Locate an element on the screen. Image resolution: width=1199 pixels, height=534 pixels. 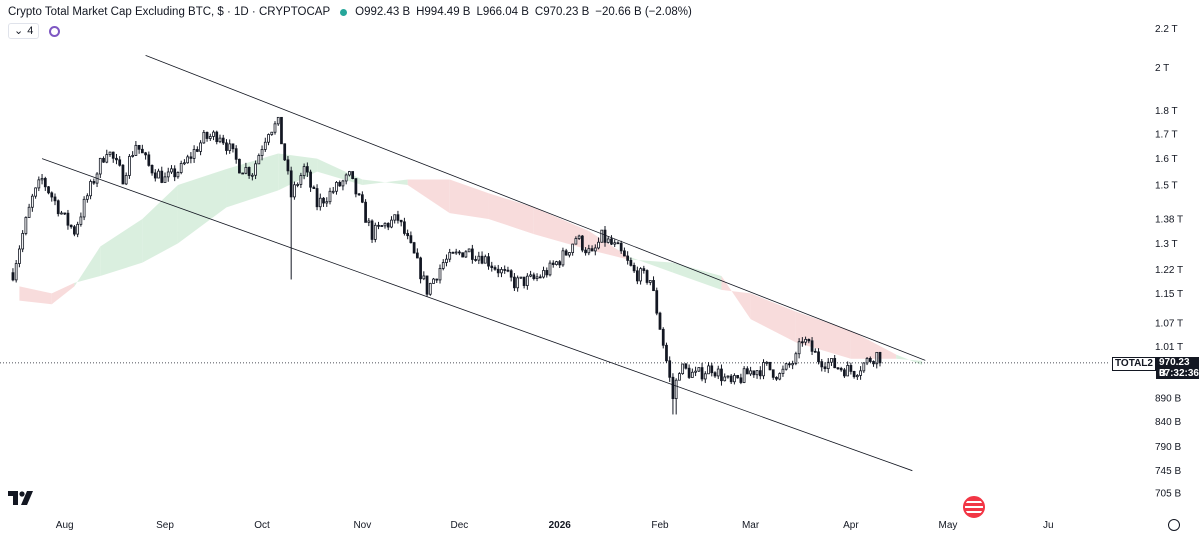
time-tick-label: Ju is located at coordinates (1048, 525).